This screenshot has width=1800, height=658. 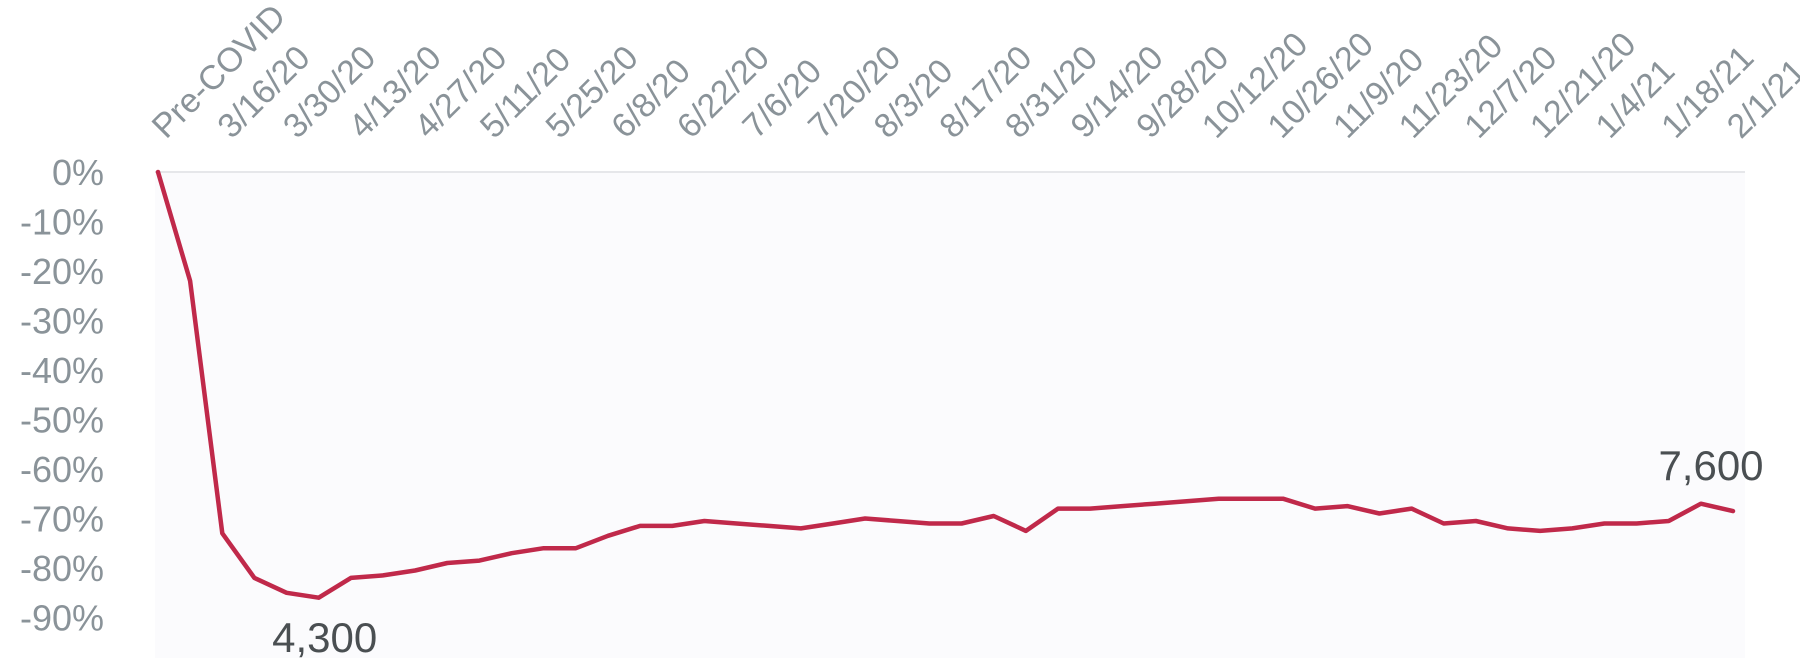 I want to click on y-tick-label: 0%, so click(x=78, y=172).